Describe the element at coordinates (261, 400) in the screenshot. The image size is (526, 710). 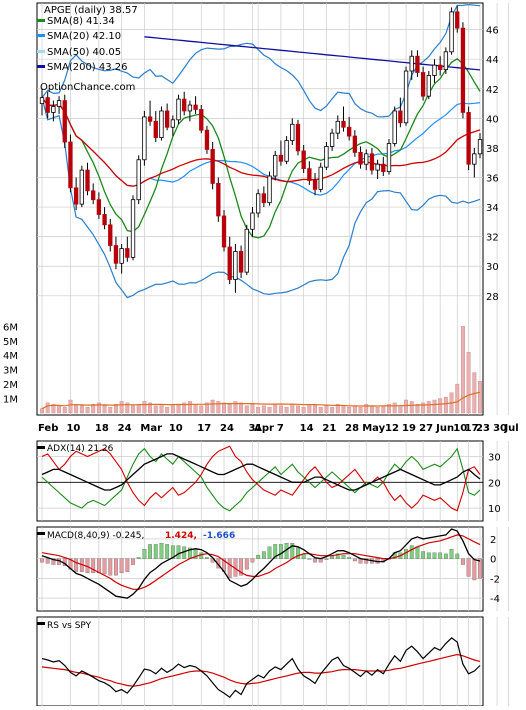
I see `volume-average-line` at that location.